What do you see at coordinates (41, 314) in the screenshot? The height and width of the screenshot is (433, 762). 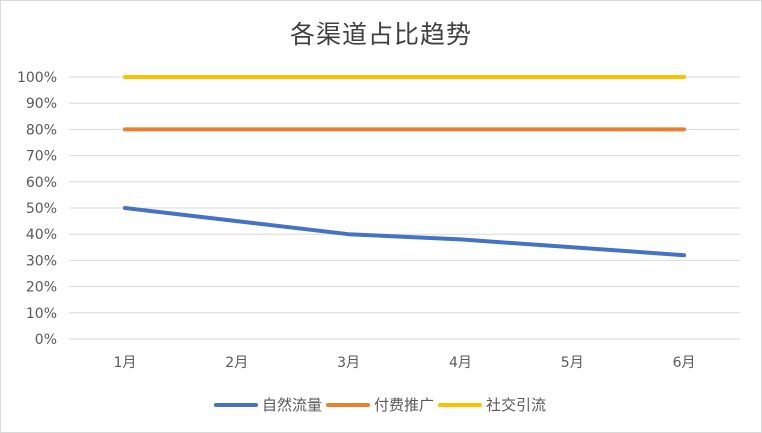 I see `y-tick-label: 10%` at bounding box center [41, 314].